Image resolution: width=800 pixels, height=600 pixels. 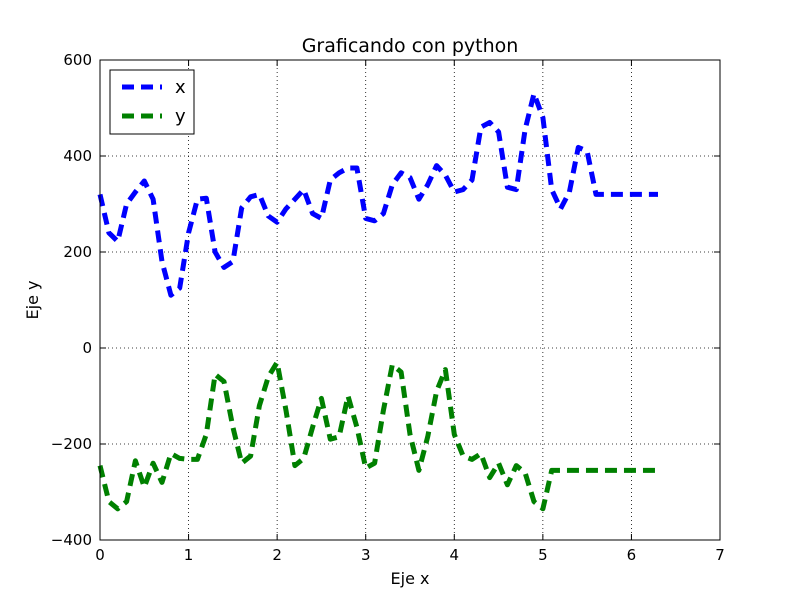 I want to click on y-tick-label: 600, so click(x=77, y=60).